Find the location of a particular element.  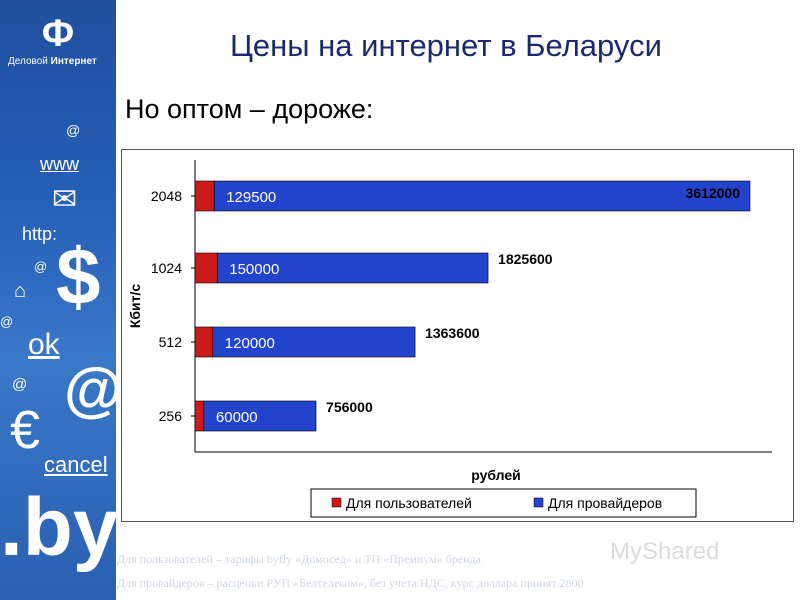

y-tick-label: 512 is located at coordinates (171, 342).